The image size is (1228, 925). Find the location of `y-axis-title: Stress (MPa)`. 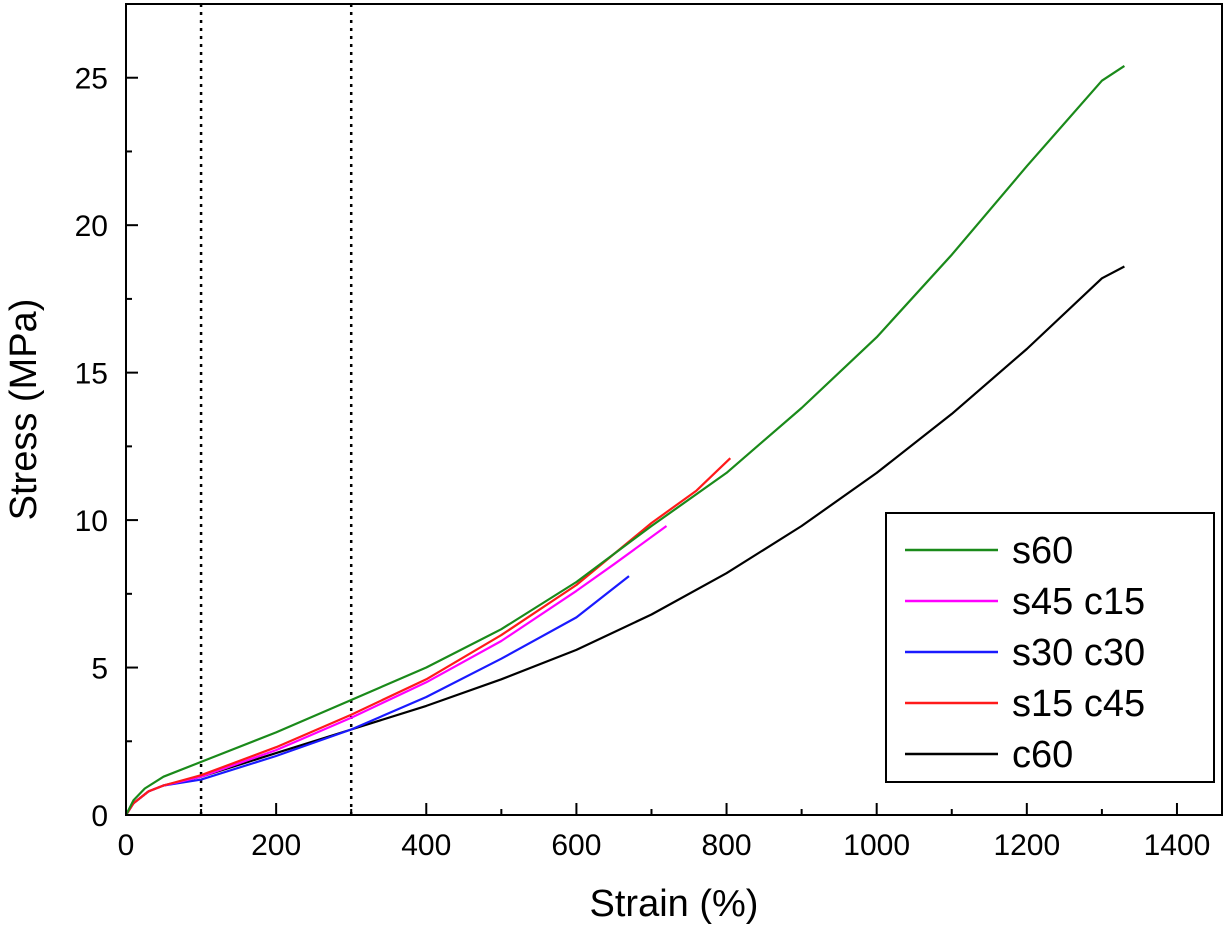

y-axis-title: Stress (MPa) is located at coordinates (24, 410).